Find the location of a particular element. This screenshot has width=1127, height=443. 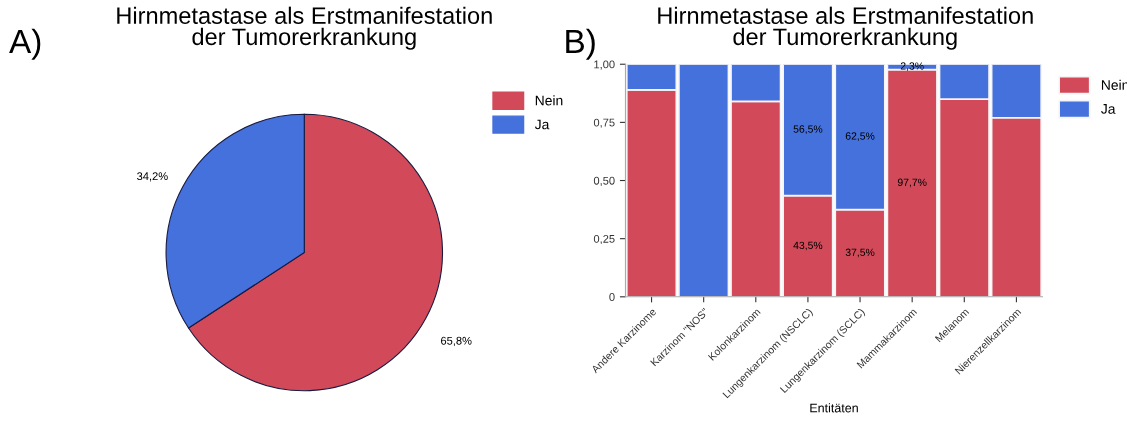

data-label: 62,5% is located at coordinates (860, 136).